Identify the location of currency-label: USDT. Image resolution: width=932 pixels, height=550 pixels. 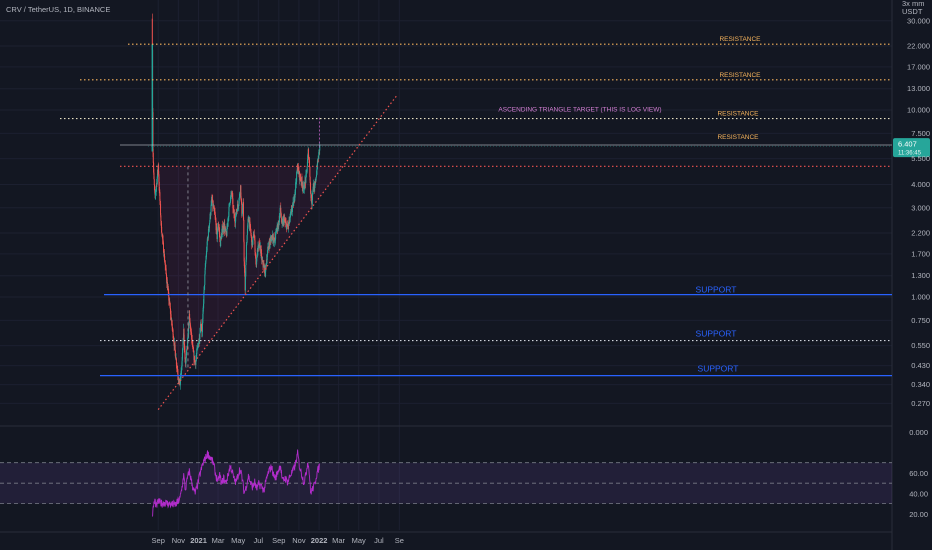
(912, 11).